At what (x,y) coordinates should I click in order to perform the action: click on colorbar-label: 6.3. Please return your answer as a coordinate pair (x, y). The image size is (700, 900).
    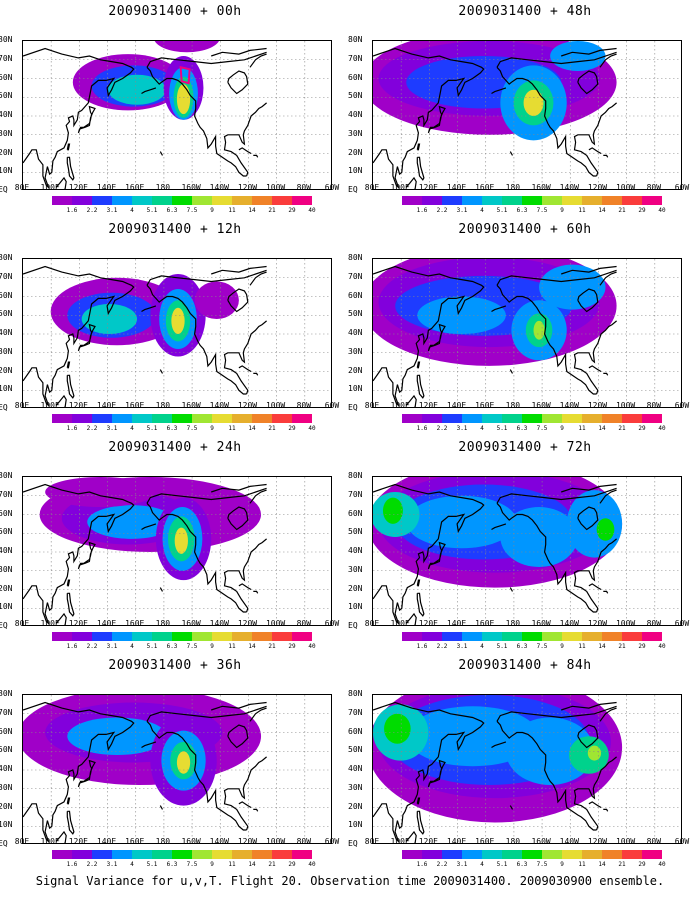
    Looking at the image, I should click on (172, 864).